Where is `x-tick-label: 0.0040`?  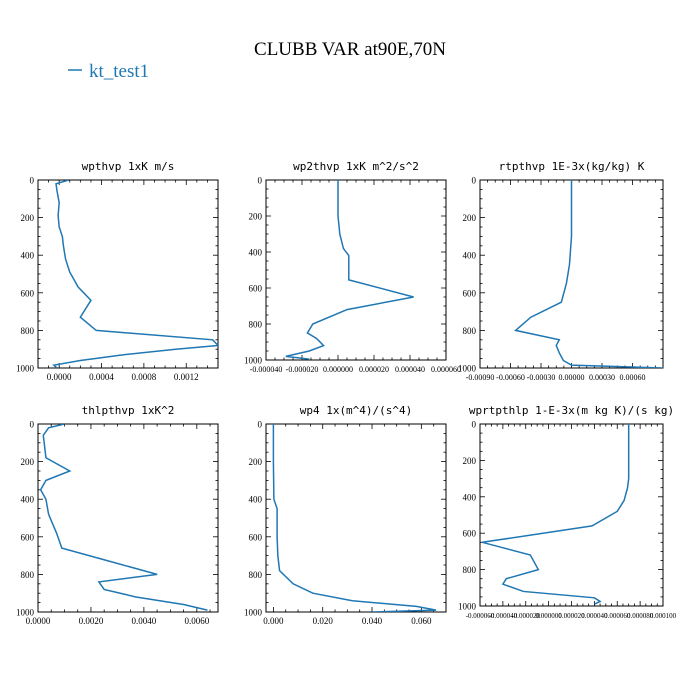 x-tick-label: 0.0040 is located at coordinates (144, 621).